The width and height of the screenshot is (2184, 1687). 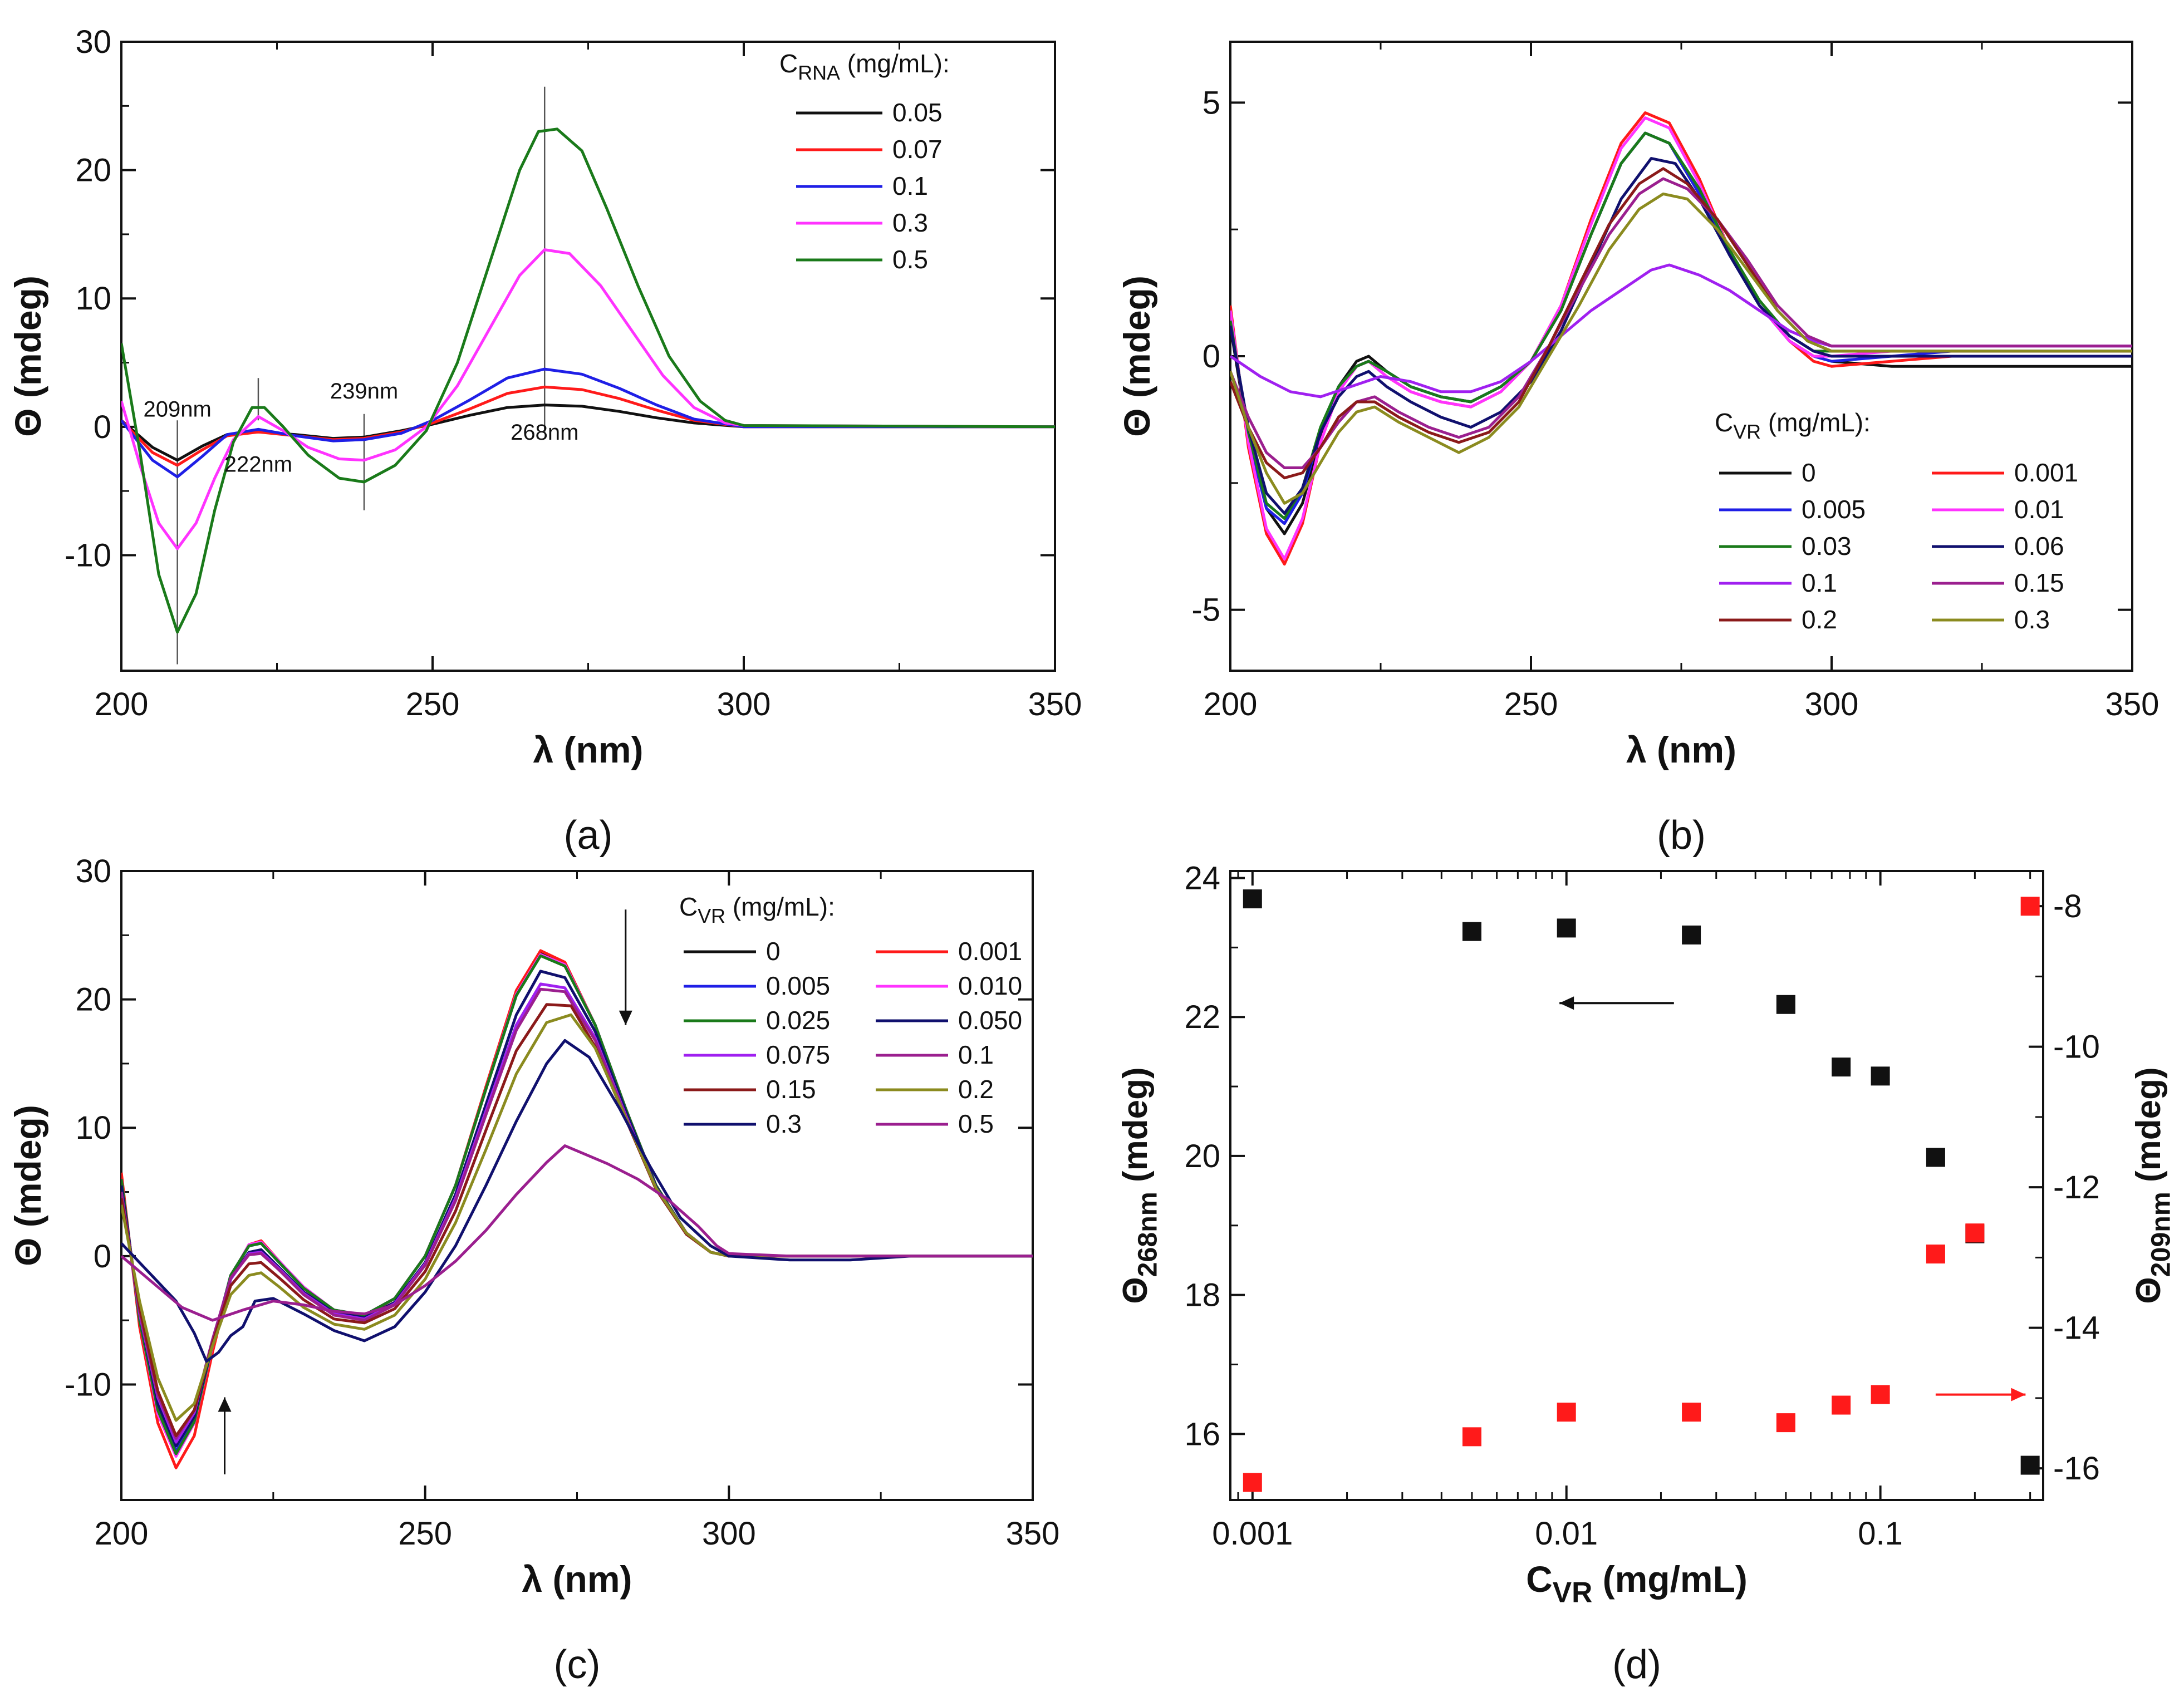 What do you see at coordinates (1670, 1579) in the screenshot?
I see `x-axis-title-rest: (mg/mL)` at bounding box center [1670, 1579].